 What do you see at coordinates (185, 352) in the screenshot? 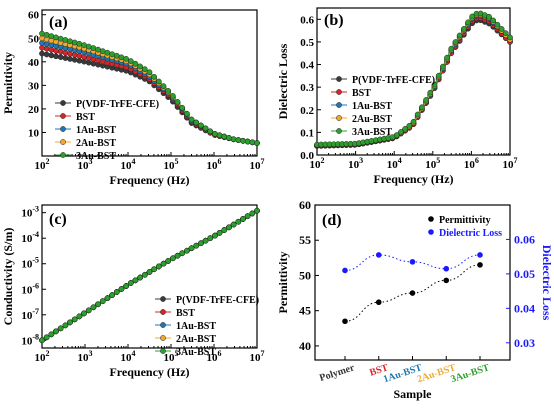
I see `legend-entry: 3Au-BST` at bounding box center [185, 352].